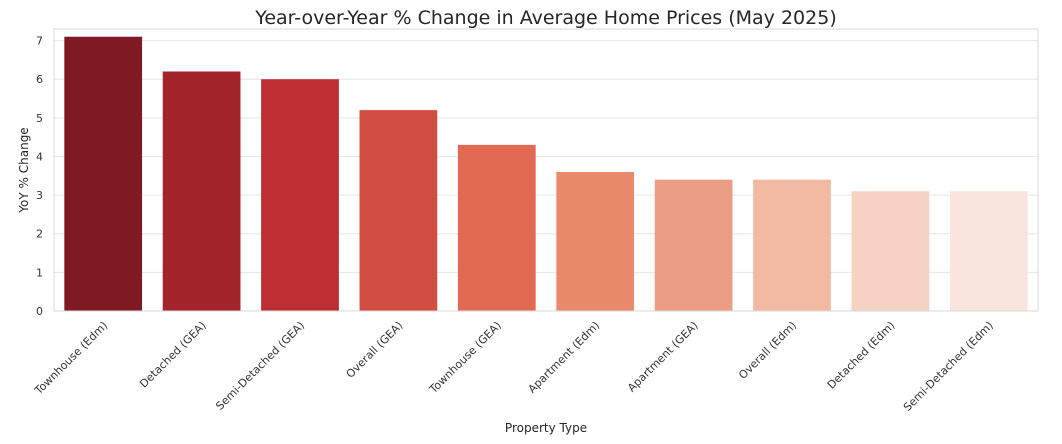  What do you see at coordinates (496, 227) in the screenshot?
I see `bar-townhouse-gea` at bounding box center [496, 227].